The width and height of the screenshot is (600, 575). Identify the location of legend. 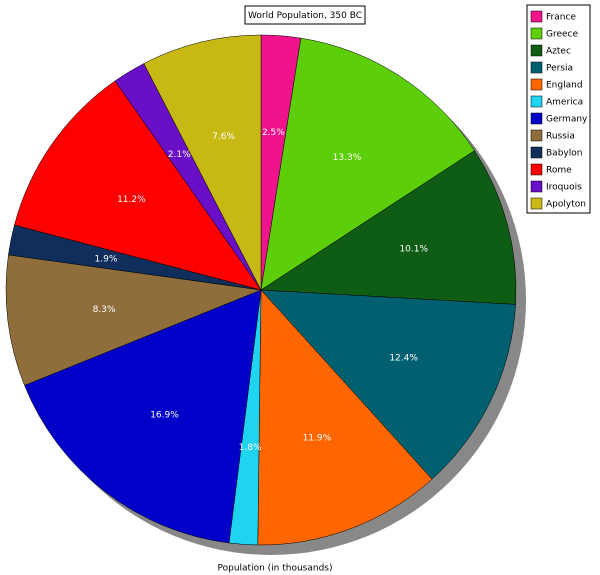
(558, 109).